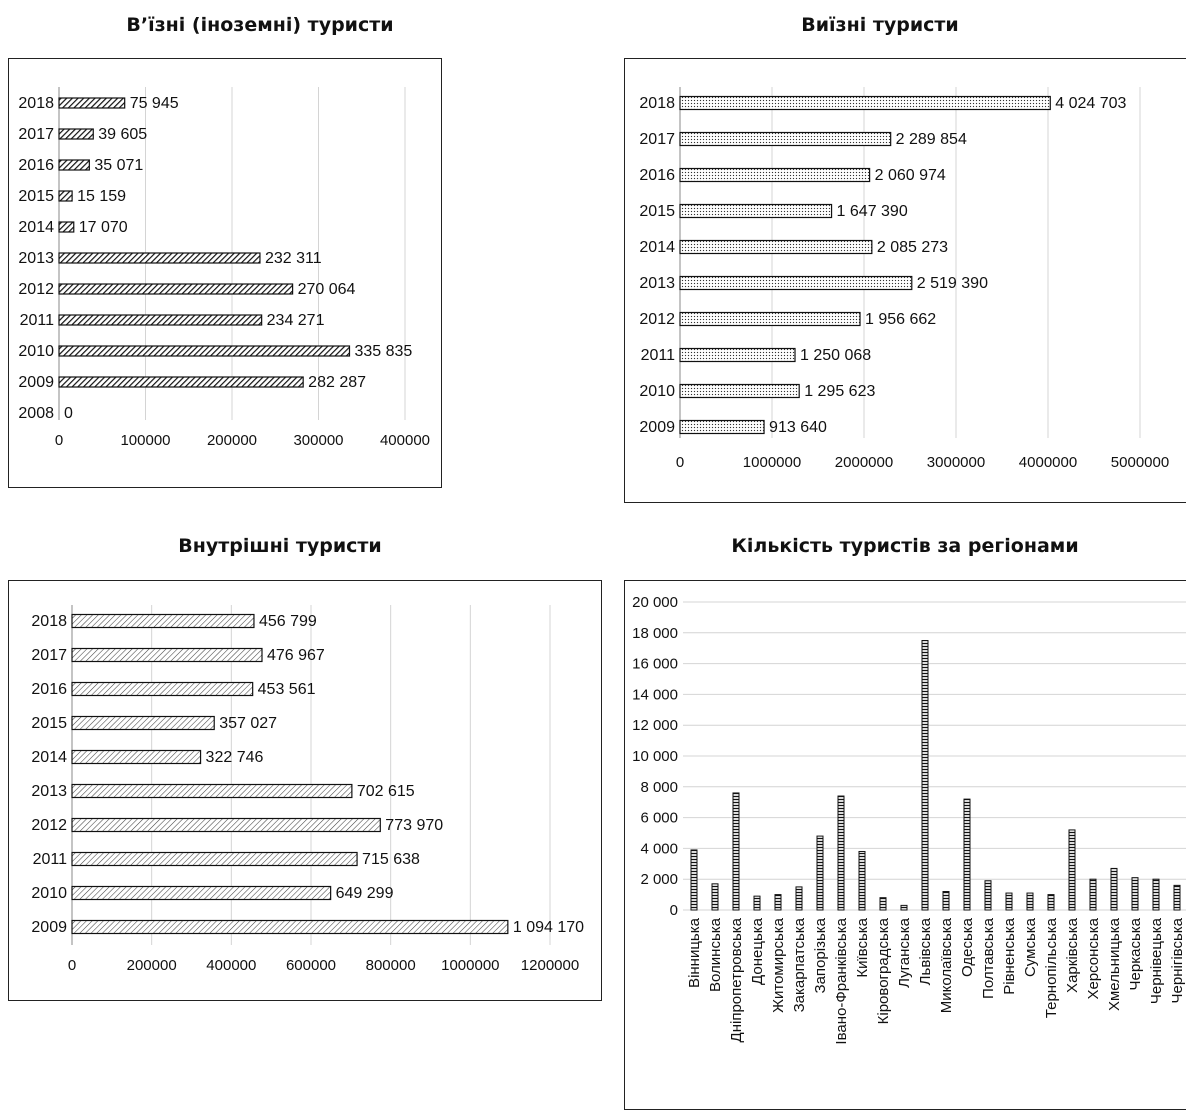 Image resolution: width=1186 pixels, height=1110 pixels. I want to click on c3-data-label: 322 746, so click(235, 757).